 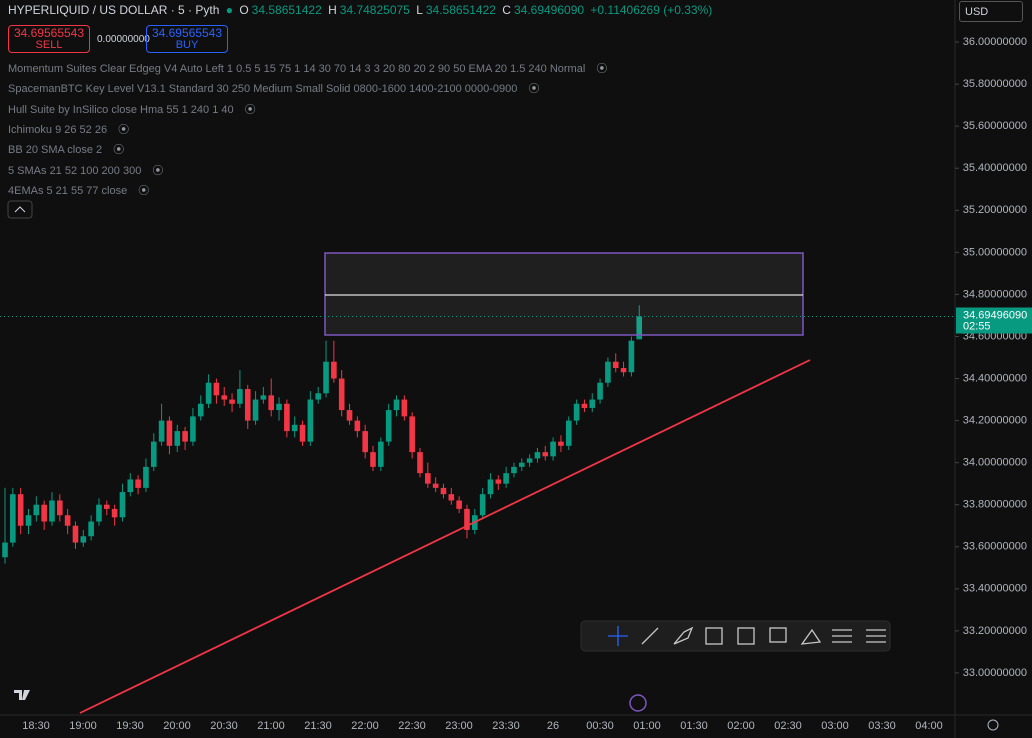 What do you see at coordinates (811, 636) in the screenshot?
I see `erase-tool` at bounding box center [811, 636].